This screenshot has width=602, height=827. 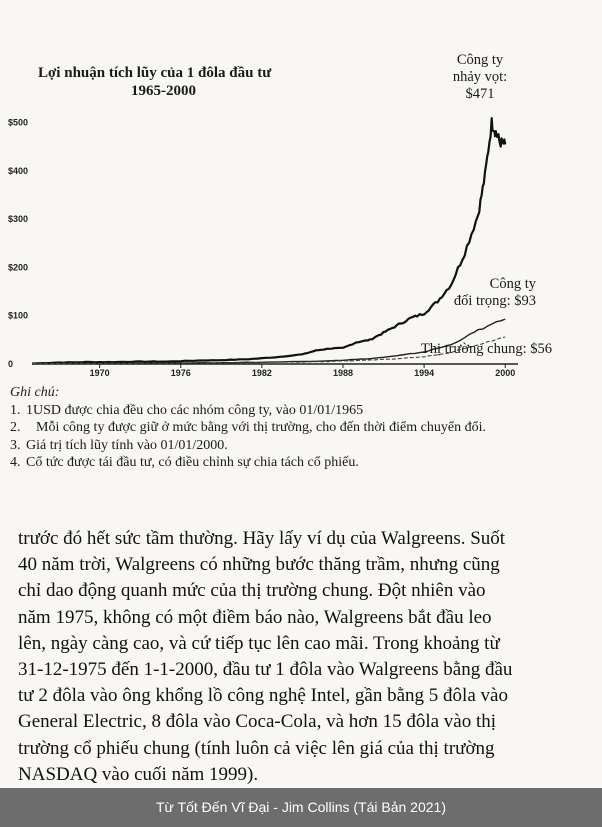 What do you see at coordinates (18, 267) in the screenshot?
I see `y-tick-label: $200` at bounding box center [18, 267].